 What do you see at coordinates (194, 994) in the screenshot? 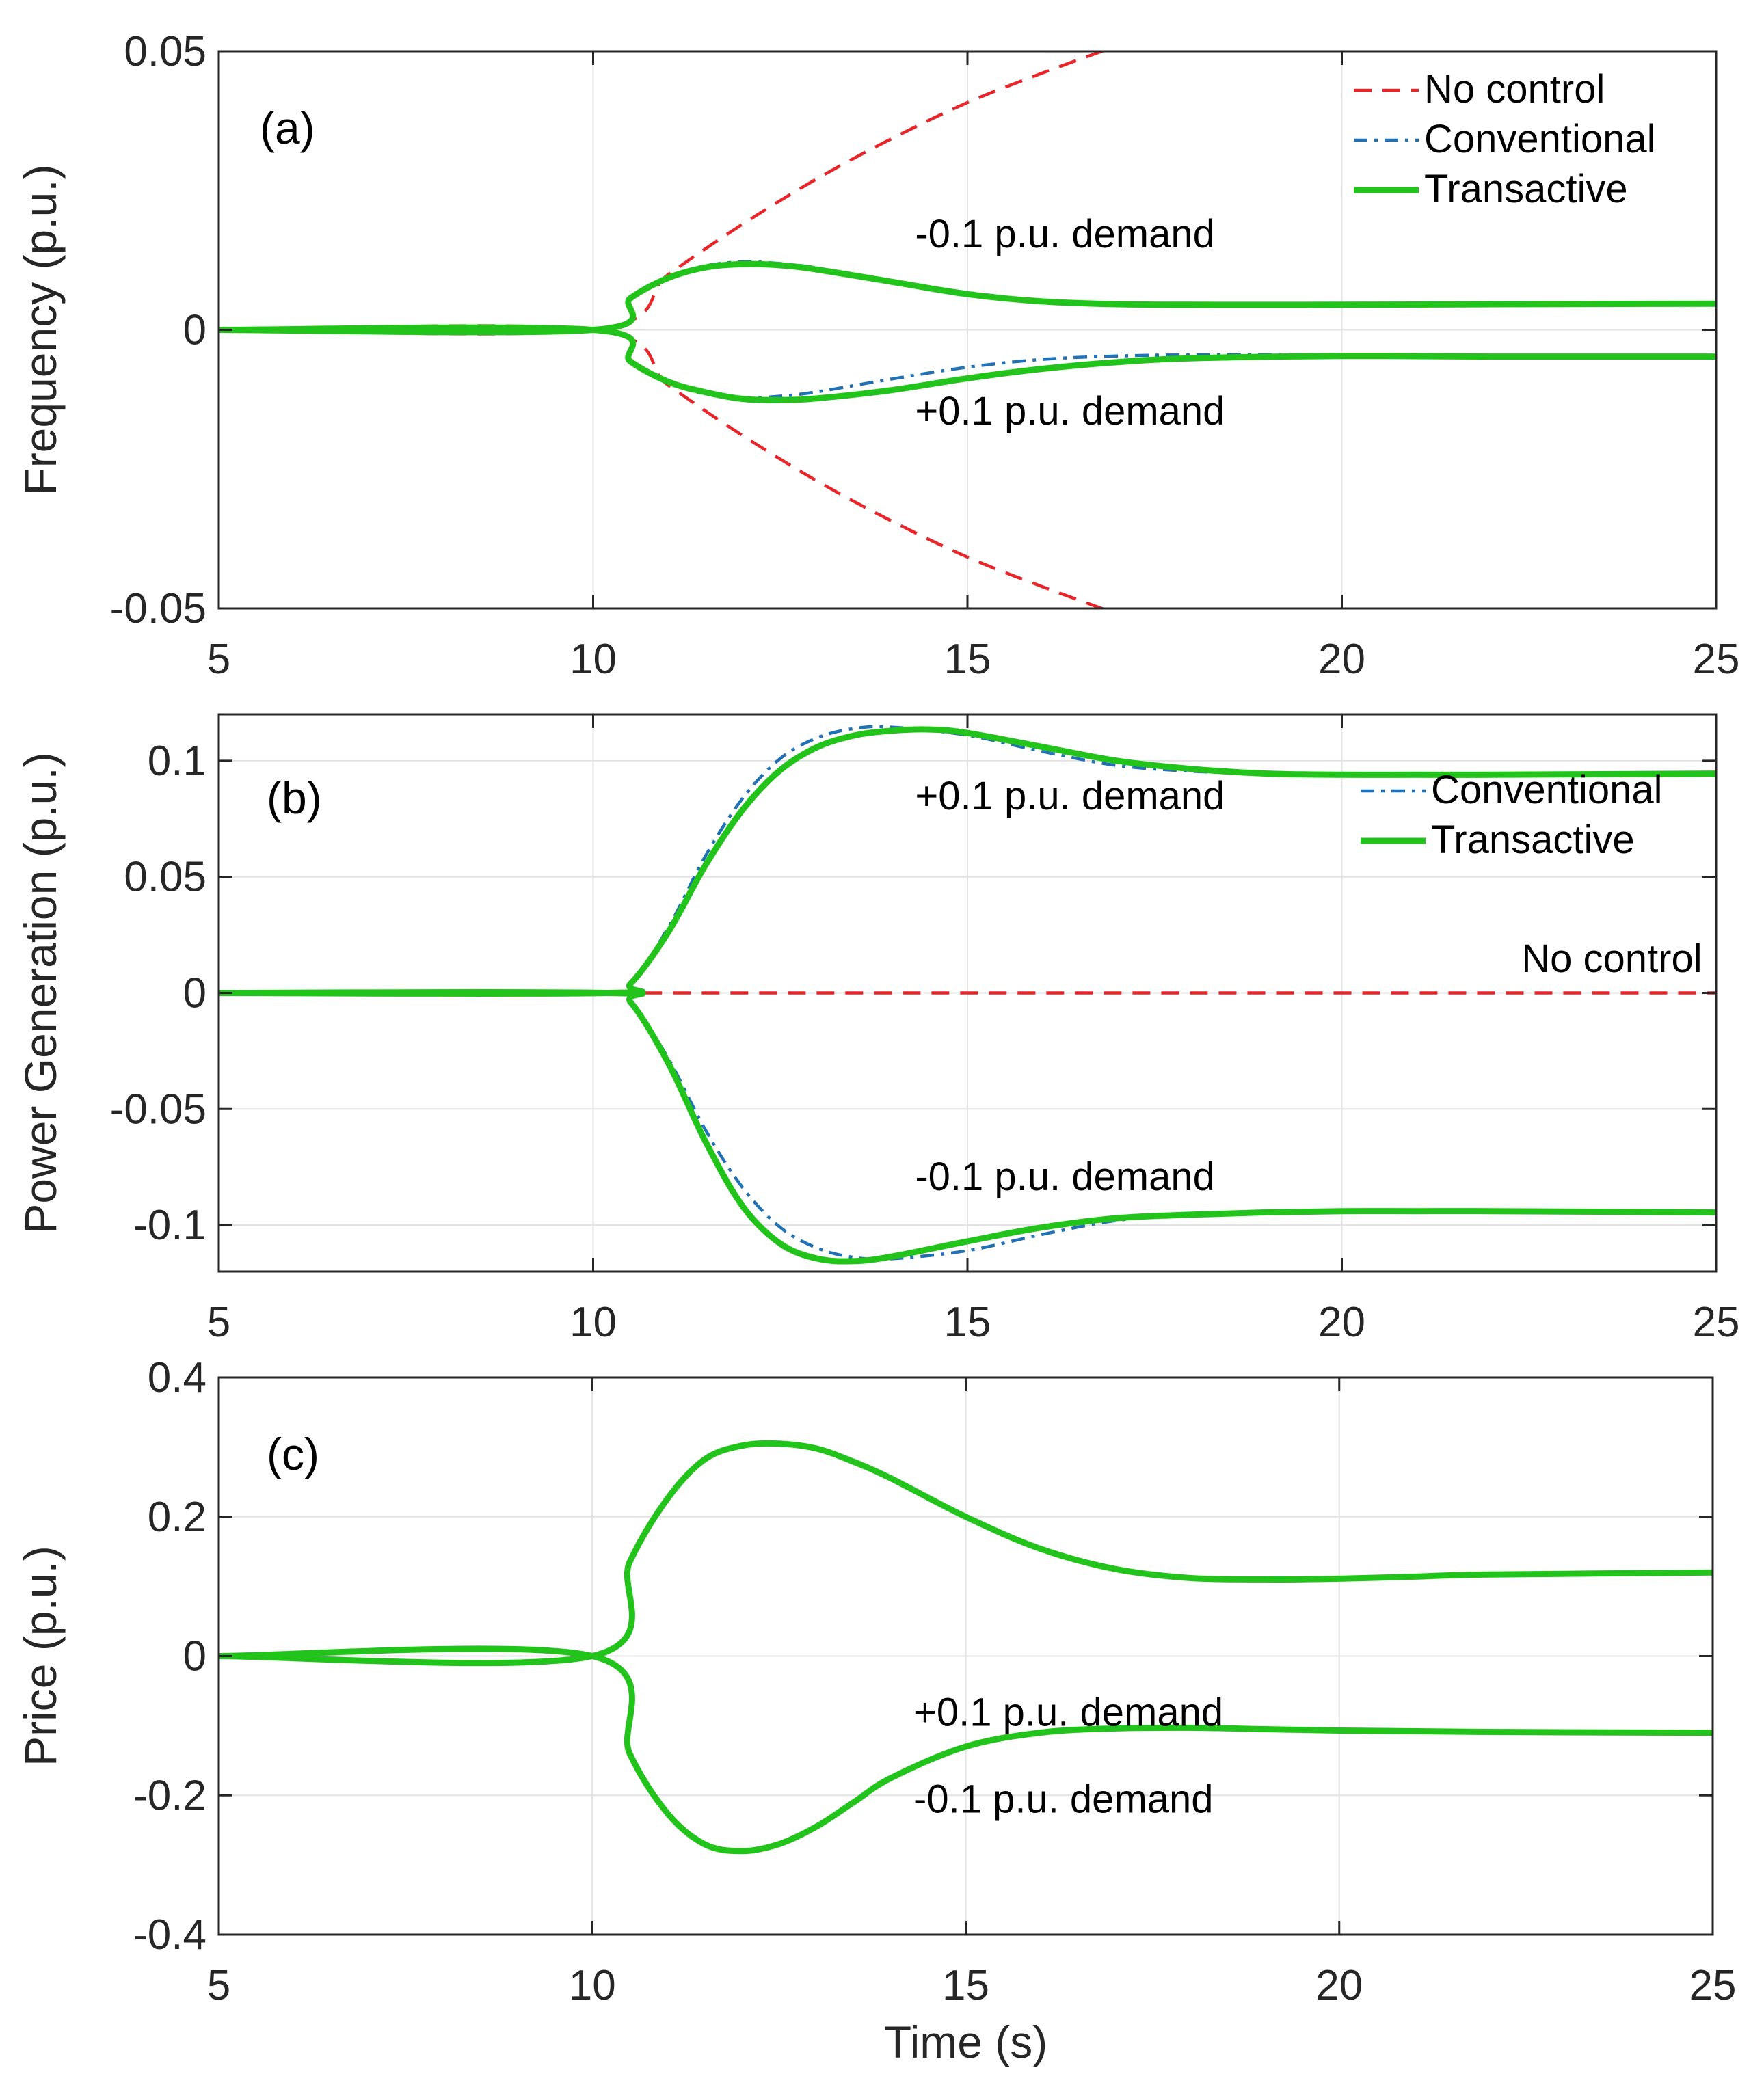
I see `panel-b-ytick-label: 0` at bounding box center [194, 994].